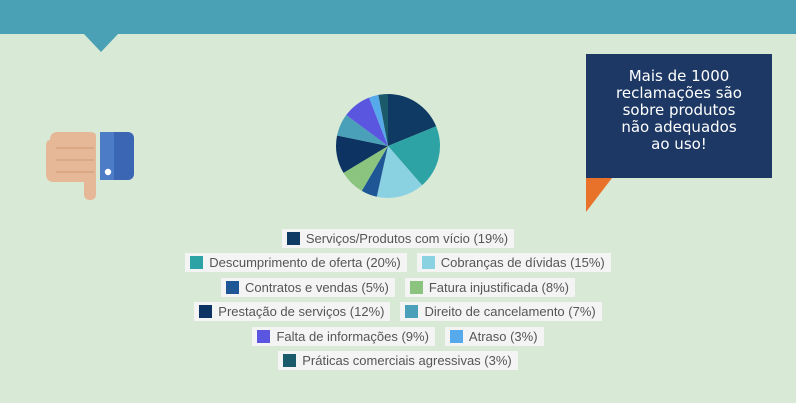 This screenshot has width=796, height=403. What do you see at coordinates (398, 17) in the screenshot?
I see `top-banner` at bounding box center [398, 17].